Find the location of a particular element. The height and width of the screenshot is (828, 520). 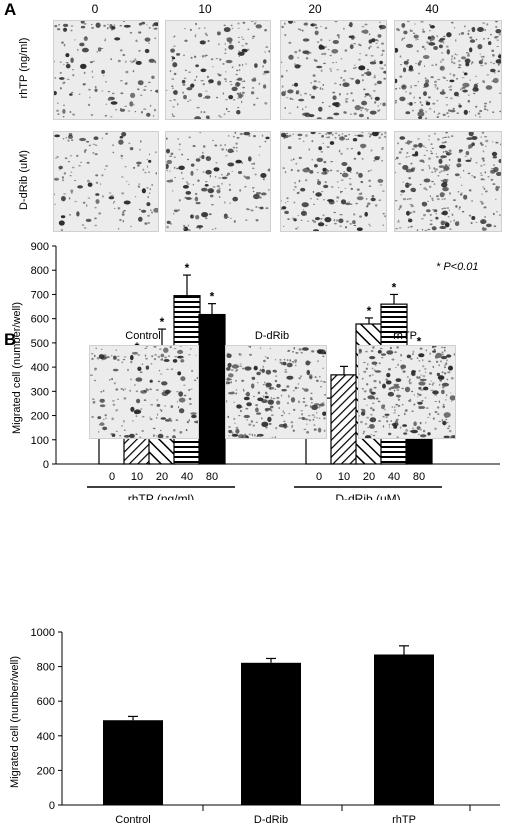

chart-b-ytick-label: 600 is located at coordinates (46, 702).